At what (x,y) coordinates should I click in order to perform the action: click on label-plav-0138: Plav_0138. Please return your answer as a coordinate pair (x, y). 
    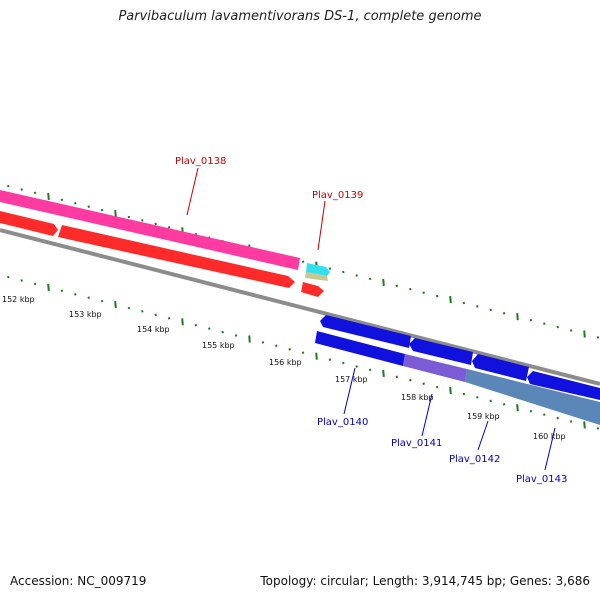
    Looking at the image, I should click on (200, 161).